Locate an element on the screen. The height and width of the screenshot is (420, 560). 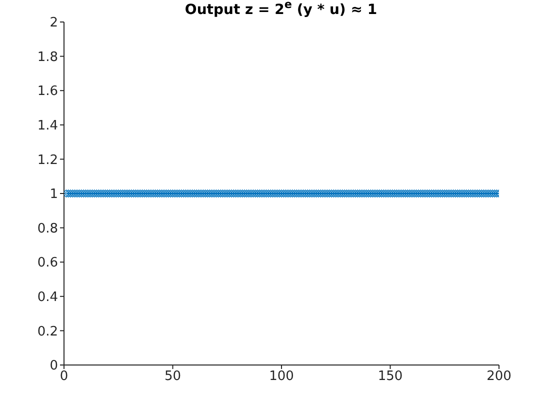
x-tick-label: 150 is located at coordinates (390, 376).